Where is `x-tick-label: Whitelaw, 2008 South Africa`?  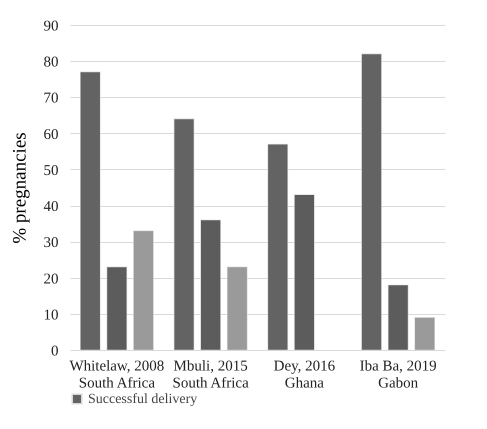
x-tick-label: Whitelaw, 2008 South Africa is located at coordinates (116, 375).